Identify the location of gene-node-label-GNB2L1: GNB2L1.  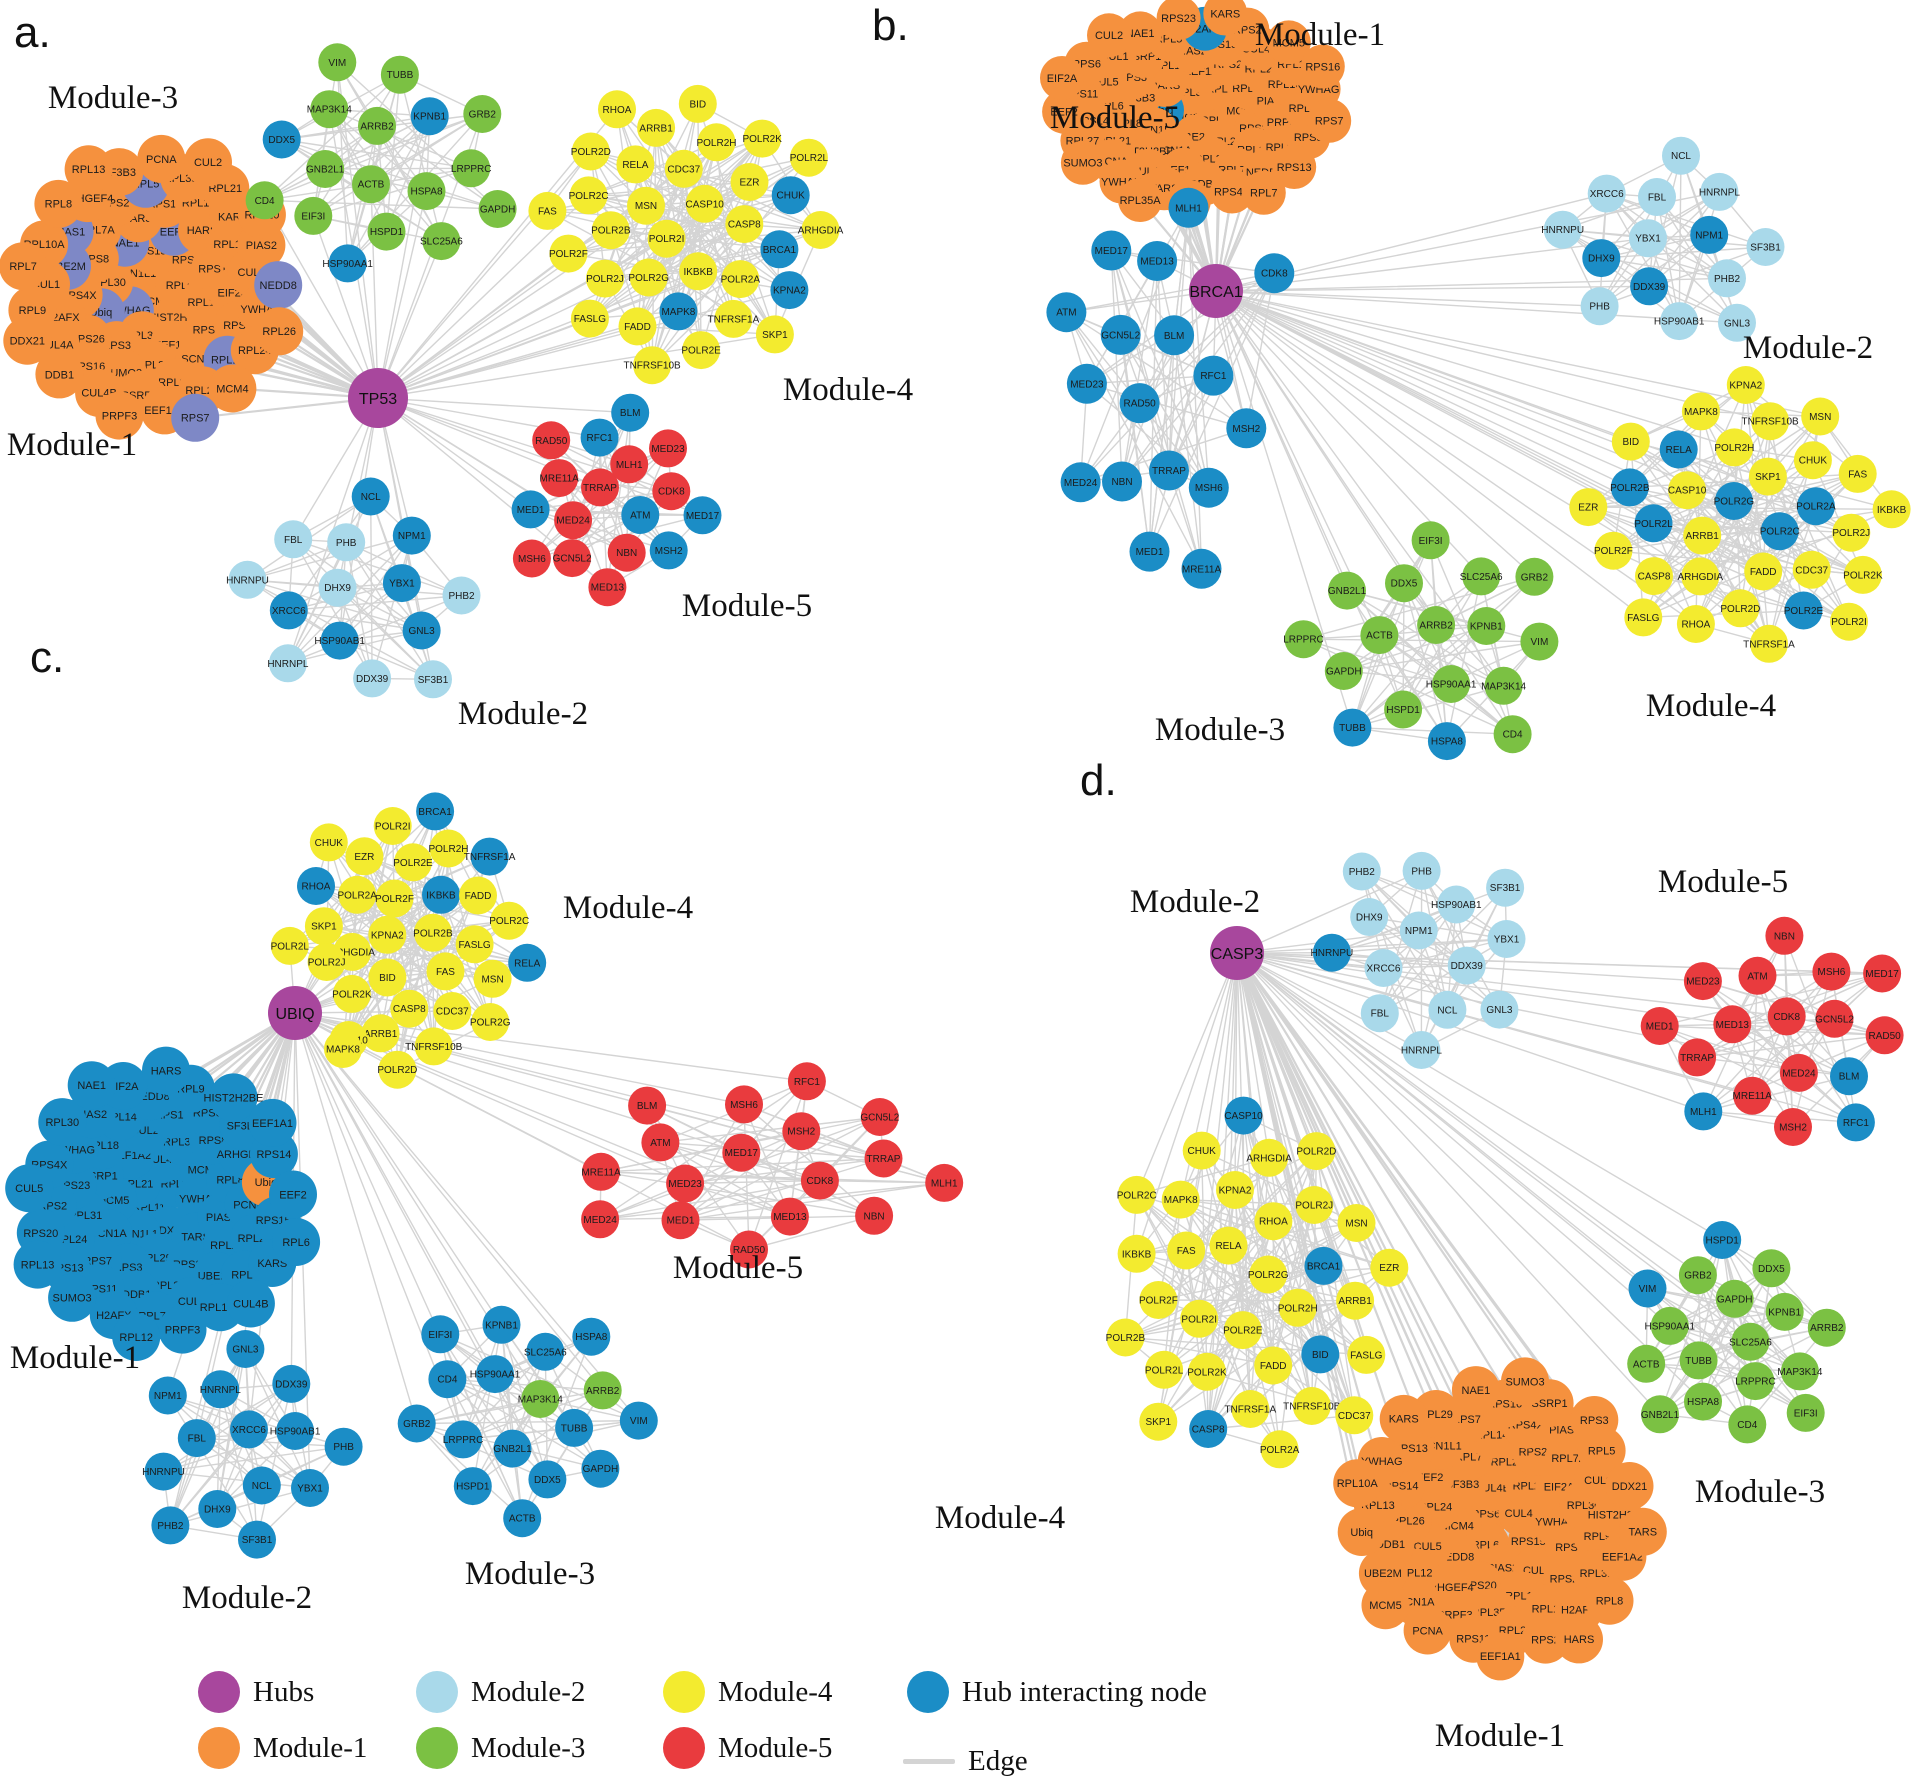
(1660, 1415).